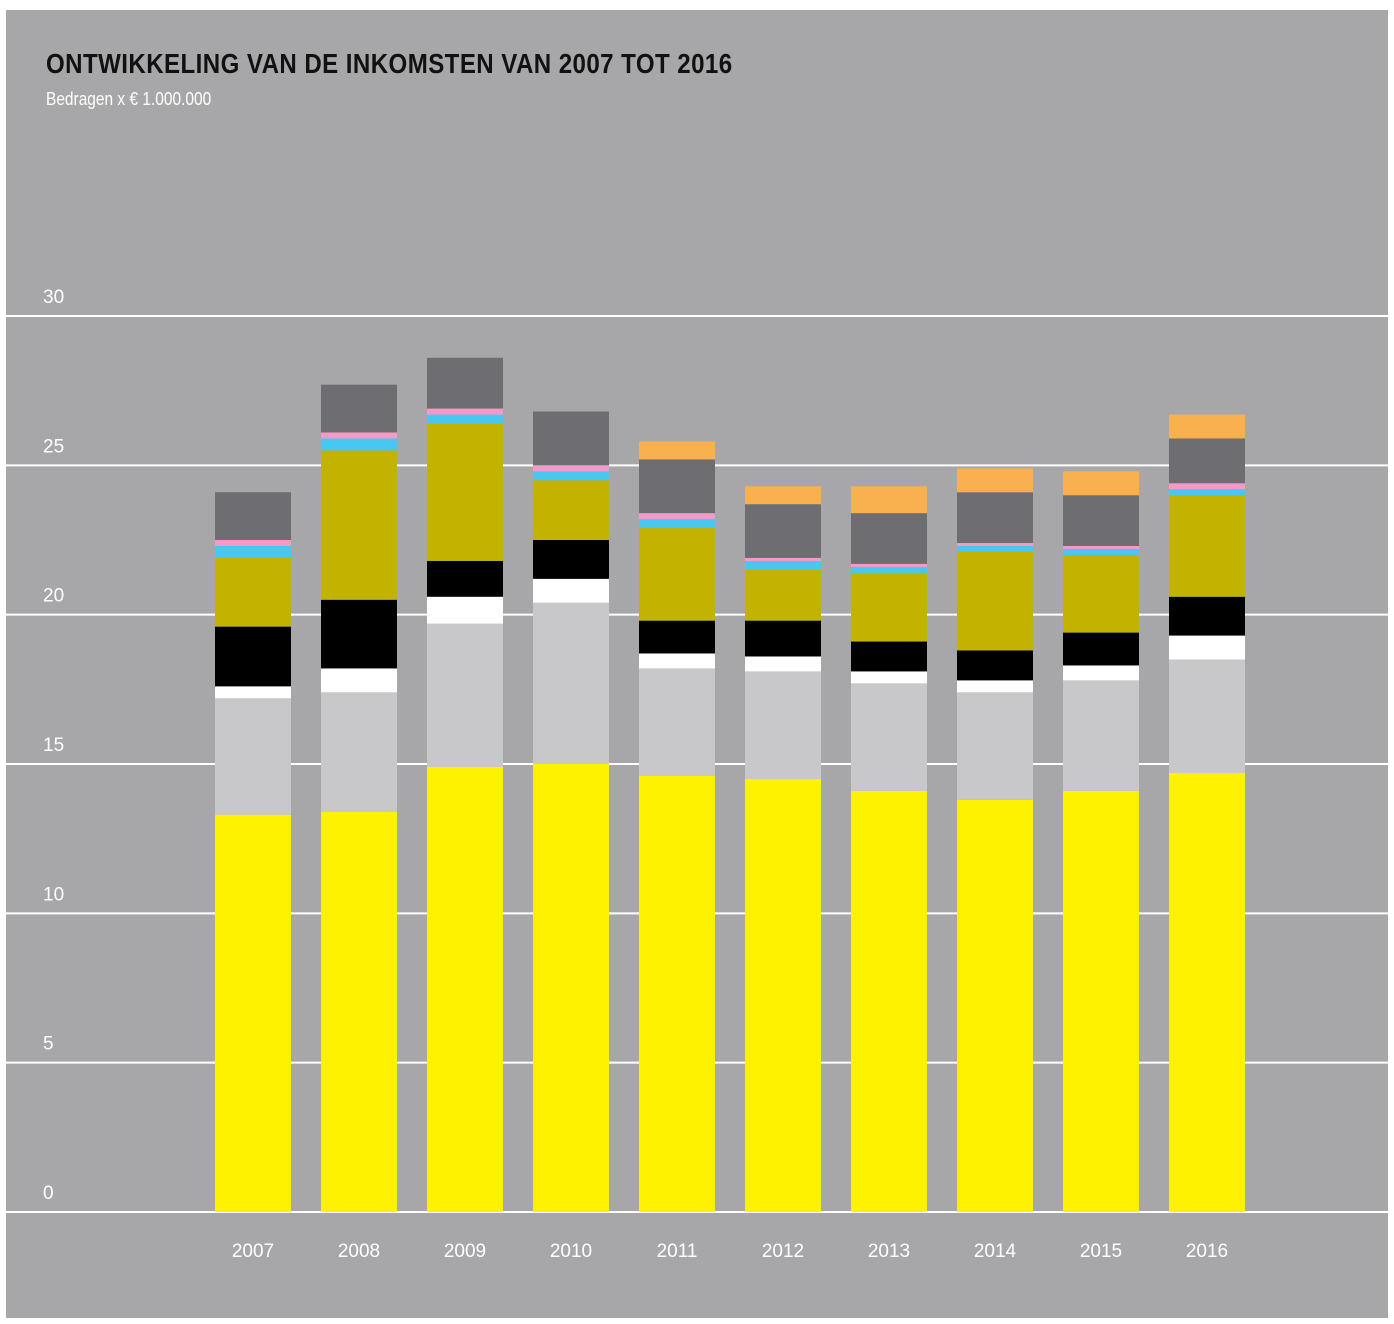 Image resolution: width=1394 pixels, height=1324 pixels. I want to click on x-tick-label: 2010, so click(571, 1251).